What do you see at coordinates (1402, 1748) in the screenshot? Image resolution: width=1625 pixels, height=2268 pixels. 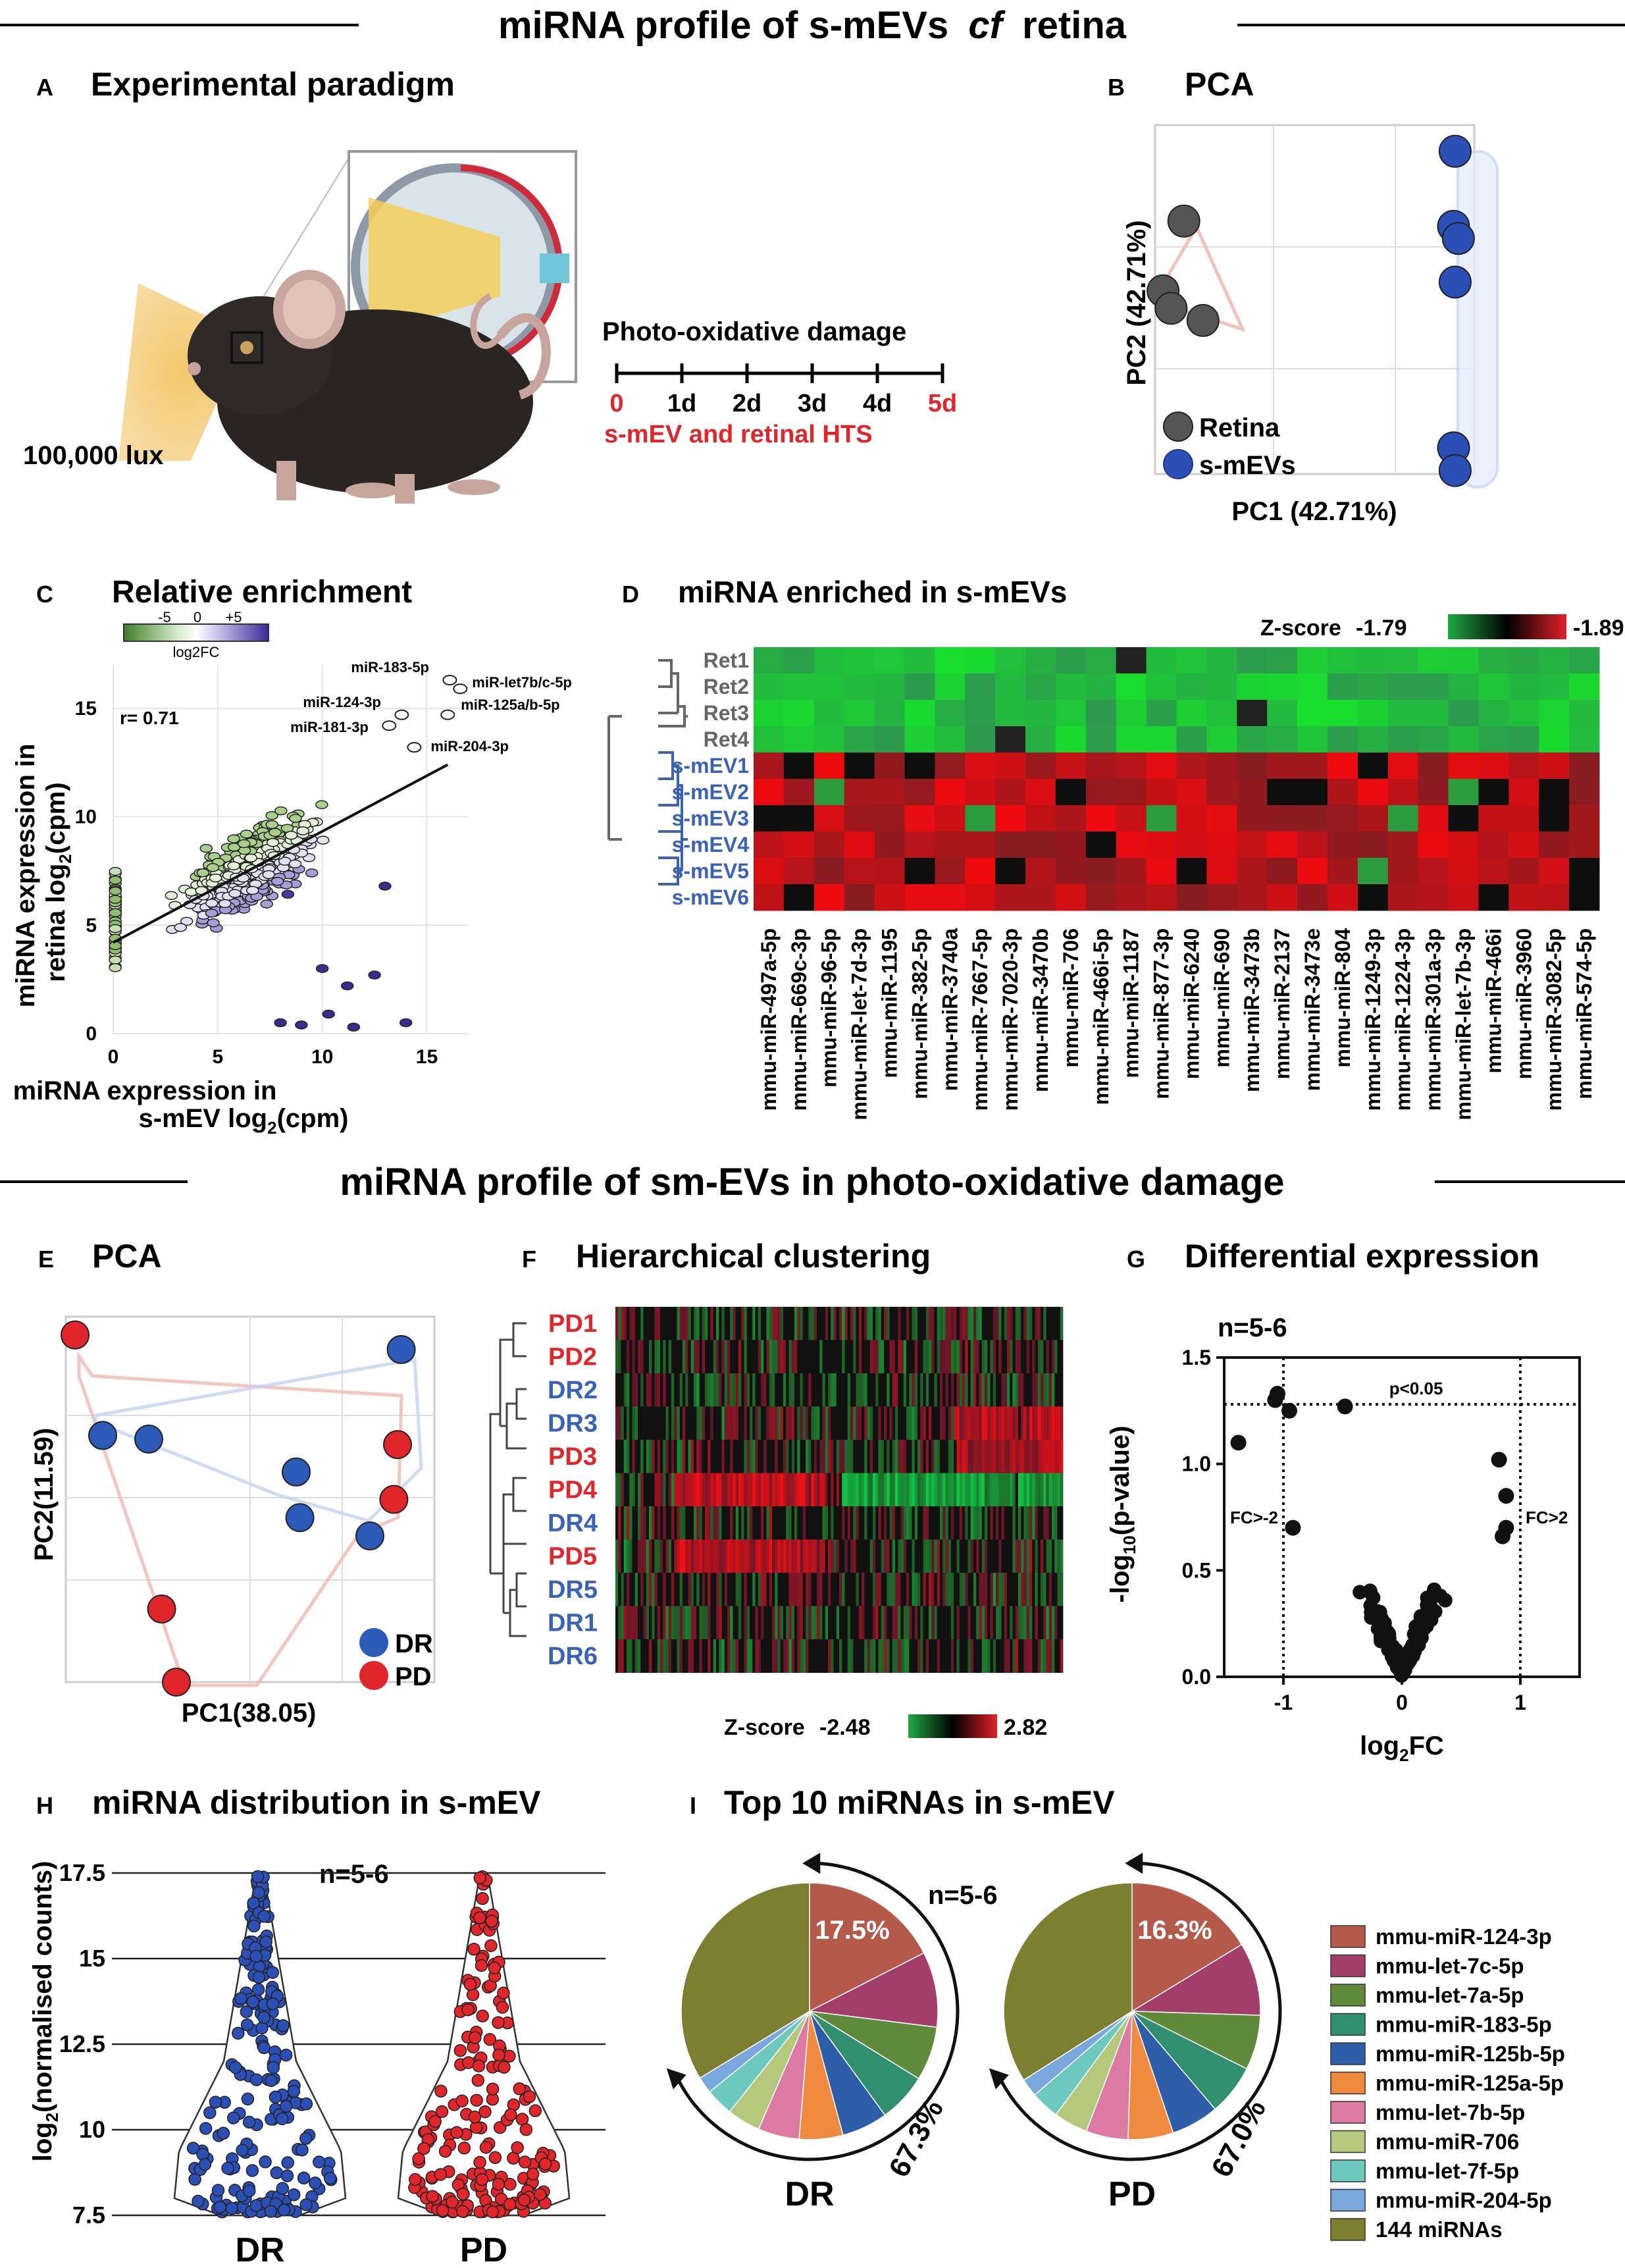 I see `g-xlabel: log2FC` at bounding box center [1402, 1748].